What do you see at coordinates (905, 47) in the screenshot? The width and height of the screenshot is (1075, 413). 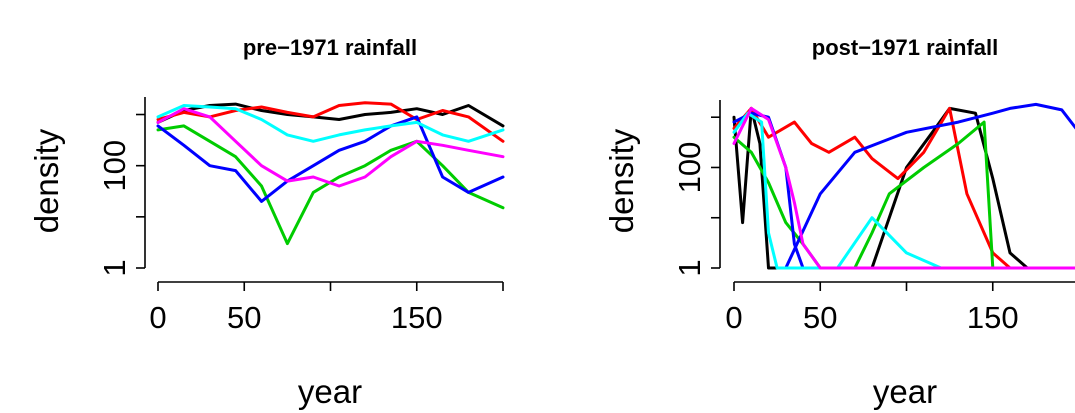 I see `chart-title: post−1971 rainfall` at bounding box center [905, 47].